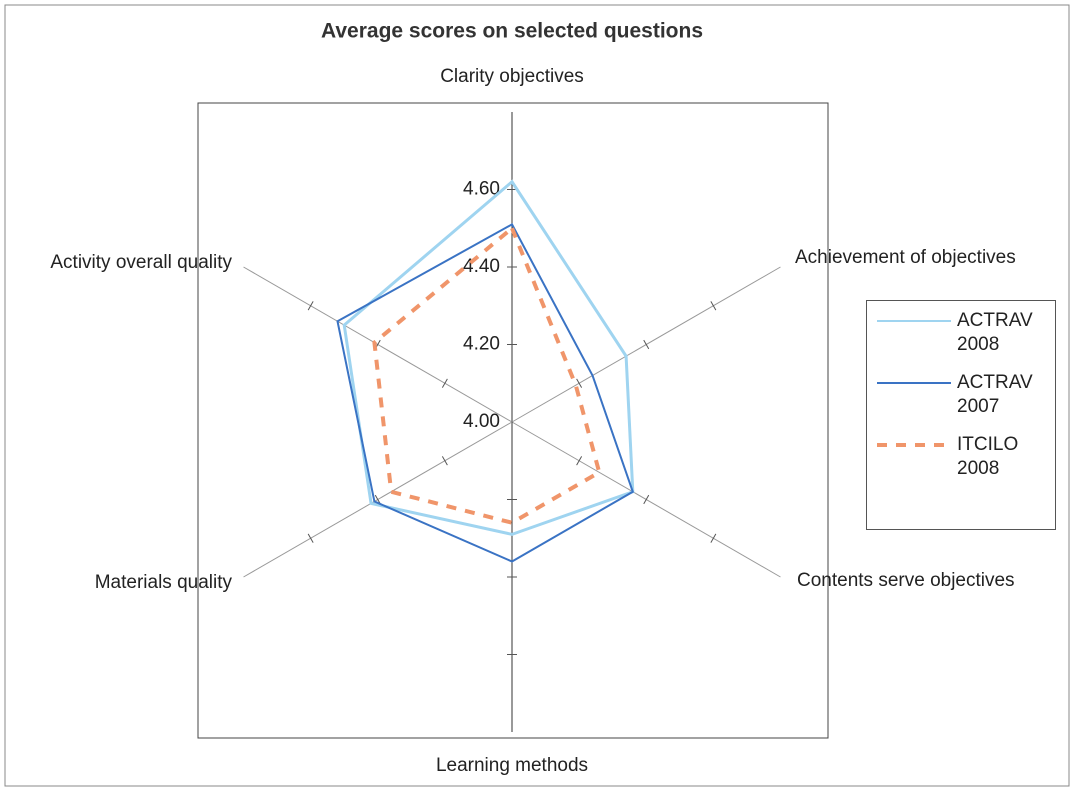  What do you see at coordinates (512, 31) in the screenshot?
I see `chart-title: Average scores on selected questions` at bounding box center [512, 31].